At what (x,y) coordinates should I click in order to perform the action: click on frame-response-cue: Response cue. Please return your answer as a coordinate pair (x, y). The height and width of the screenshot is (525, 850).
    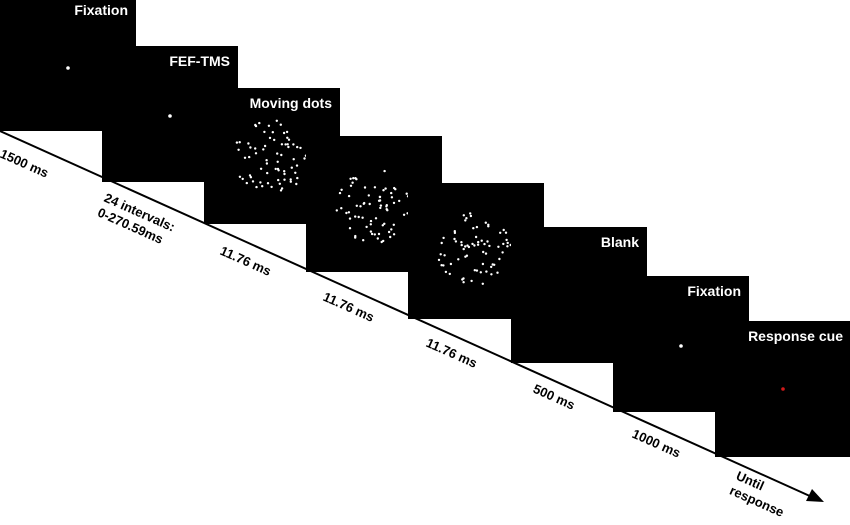
    Looking at the image, I should click on (782, 389).